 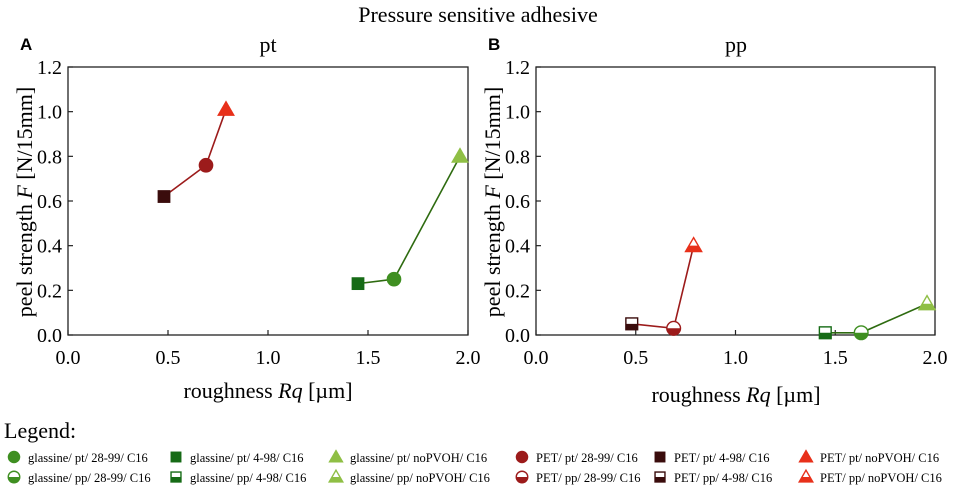 I want to click on panel-a-point-pet-triangle, so click(x=226, y=108).